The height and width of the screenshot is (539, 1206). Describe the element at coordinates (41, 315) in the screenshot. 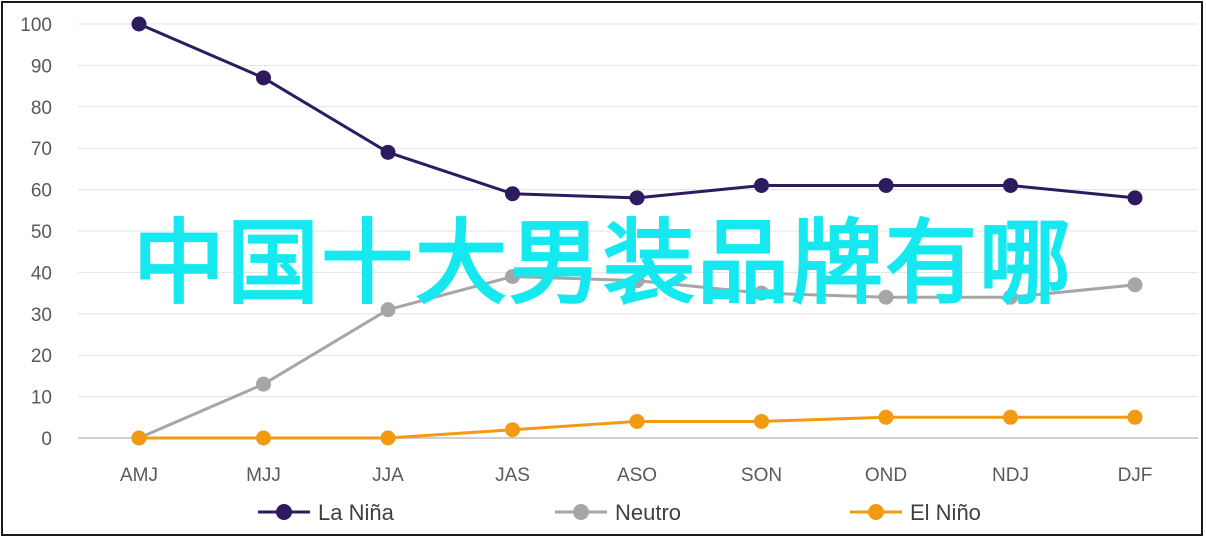

I see `y-tick-label: 30` at that location.